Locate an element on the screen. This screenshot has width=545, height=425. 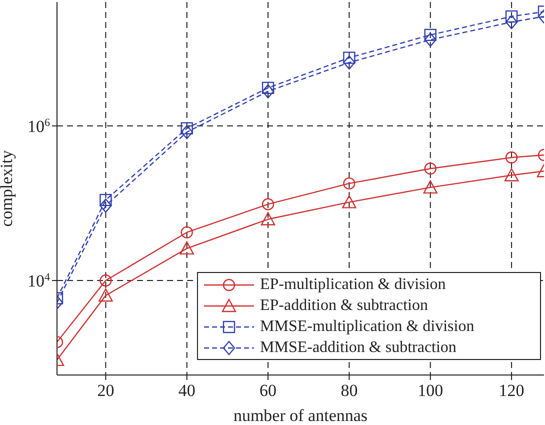
legend-label: EP-multiplication & division is located at coordinates (353, 285).